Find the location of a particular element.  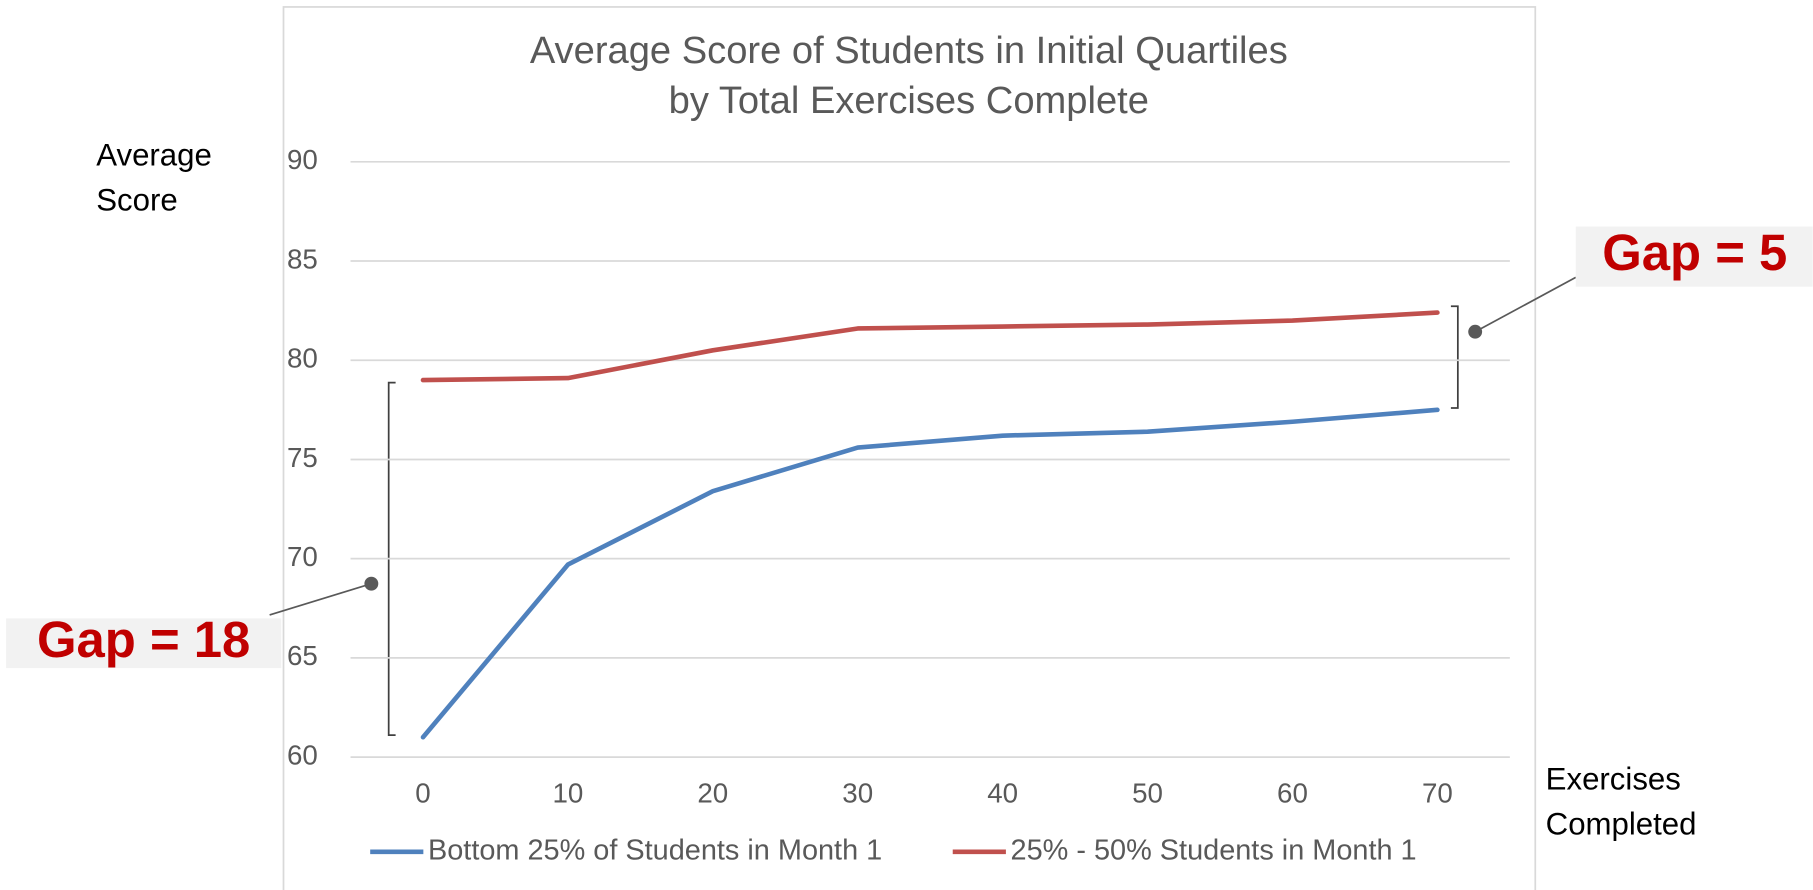

x-tick-label: 0 is located at coordinates (422, 793).